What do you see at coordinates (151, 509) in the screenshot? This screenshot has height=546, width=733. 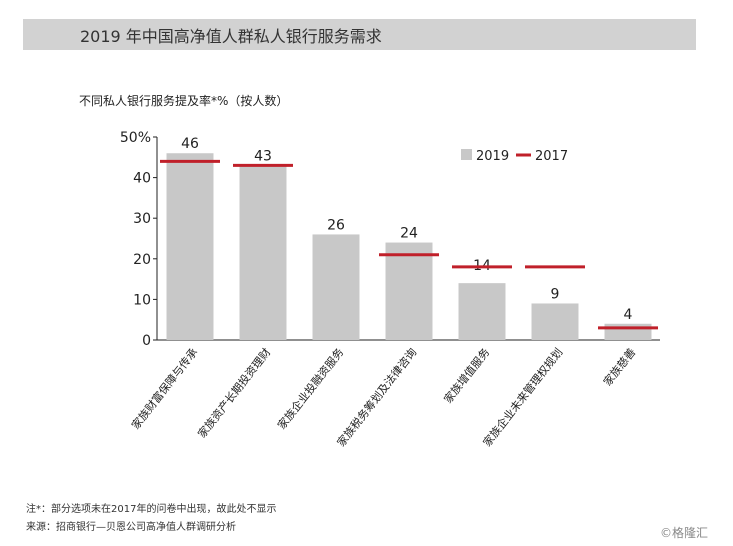 I see `footnote: 注*：部分选项未在2017年的问卷中出现，故此处不显示` at bounding box center [151, 509].